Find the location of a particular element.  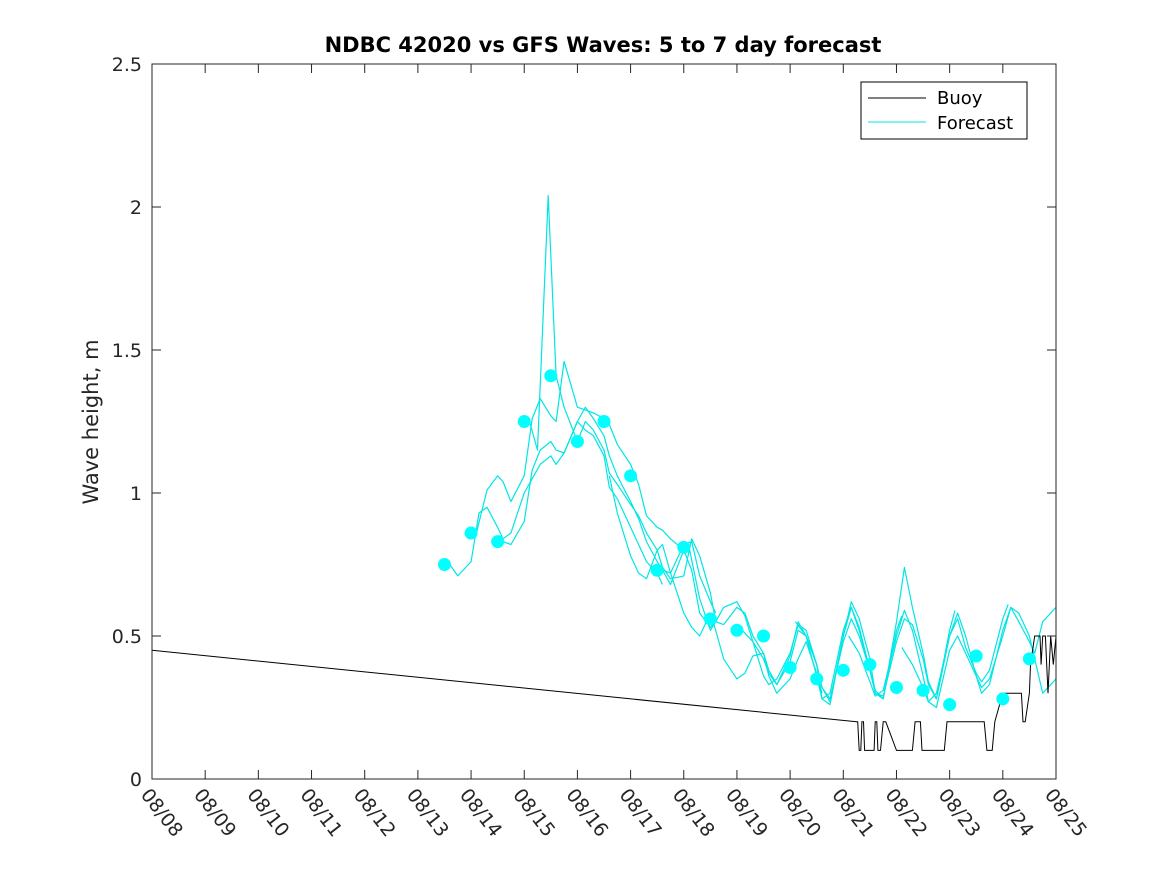

y-tick-label: 1 is located at coordinates (136, 494).